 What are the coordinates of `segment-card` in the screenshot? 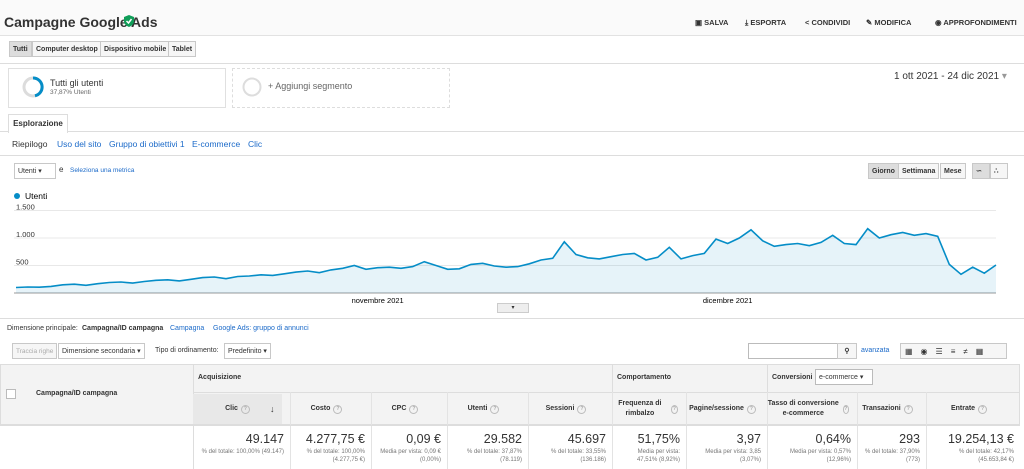 It's located at (117, 88).